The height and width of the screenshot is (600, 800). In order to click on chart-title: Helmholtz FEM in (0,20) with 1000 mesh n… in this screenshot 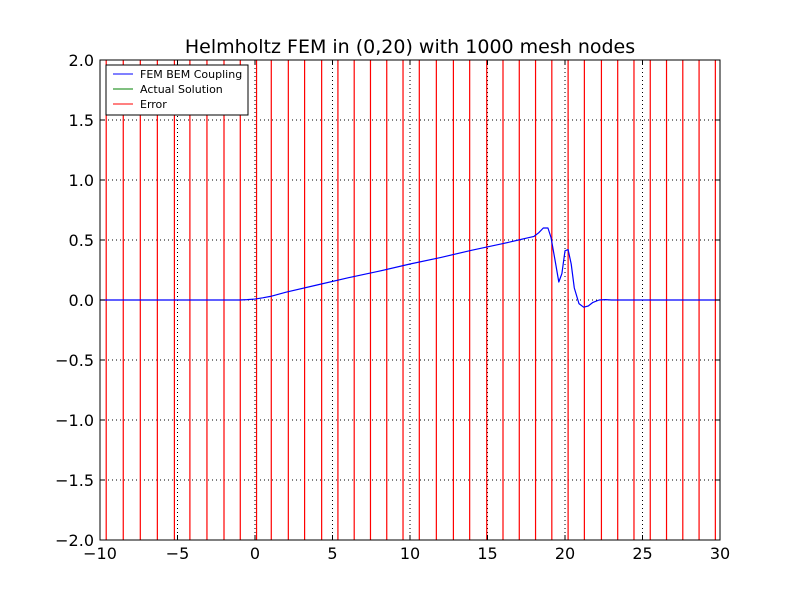, I will do `click(410, 47)`.